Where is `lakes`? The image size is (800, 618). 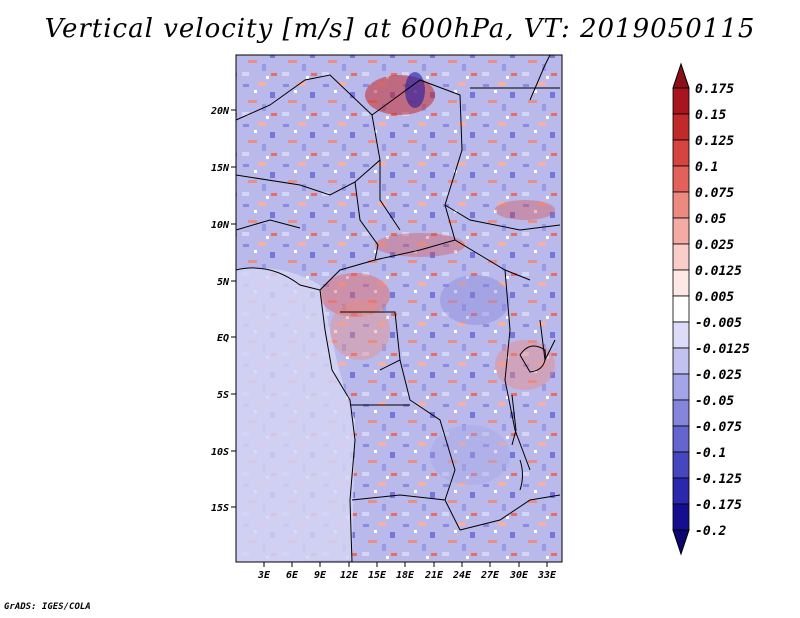
lakes is located at coordinates (528, 418).